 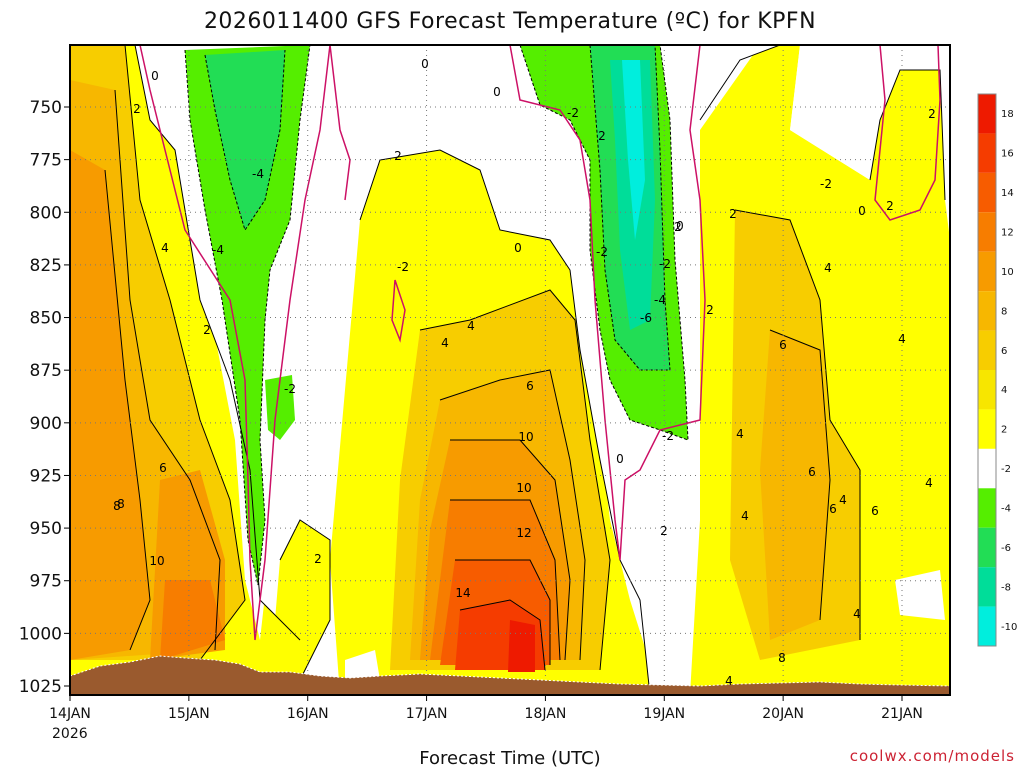 I want to click on y-tick-label: 775, so click(x=46, y=161).